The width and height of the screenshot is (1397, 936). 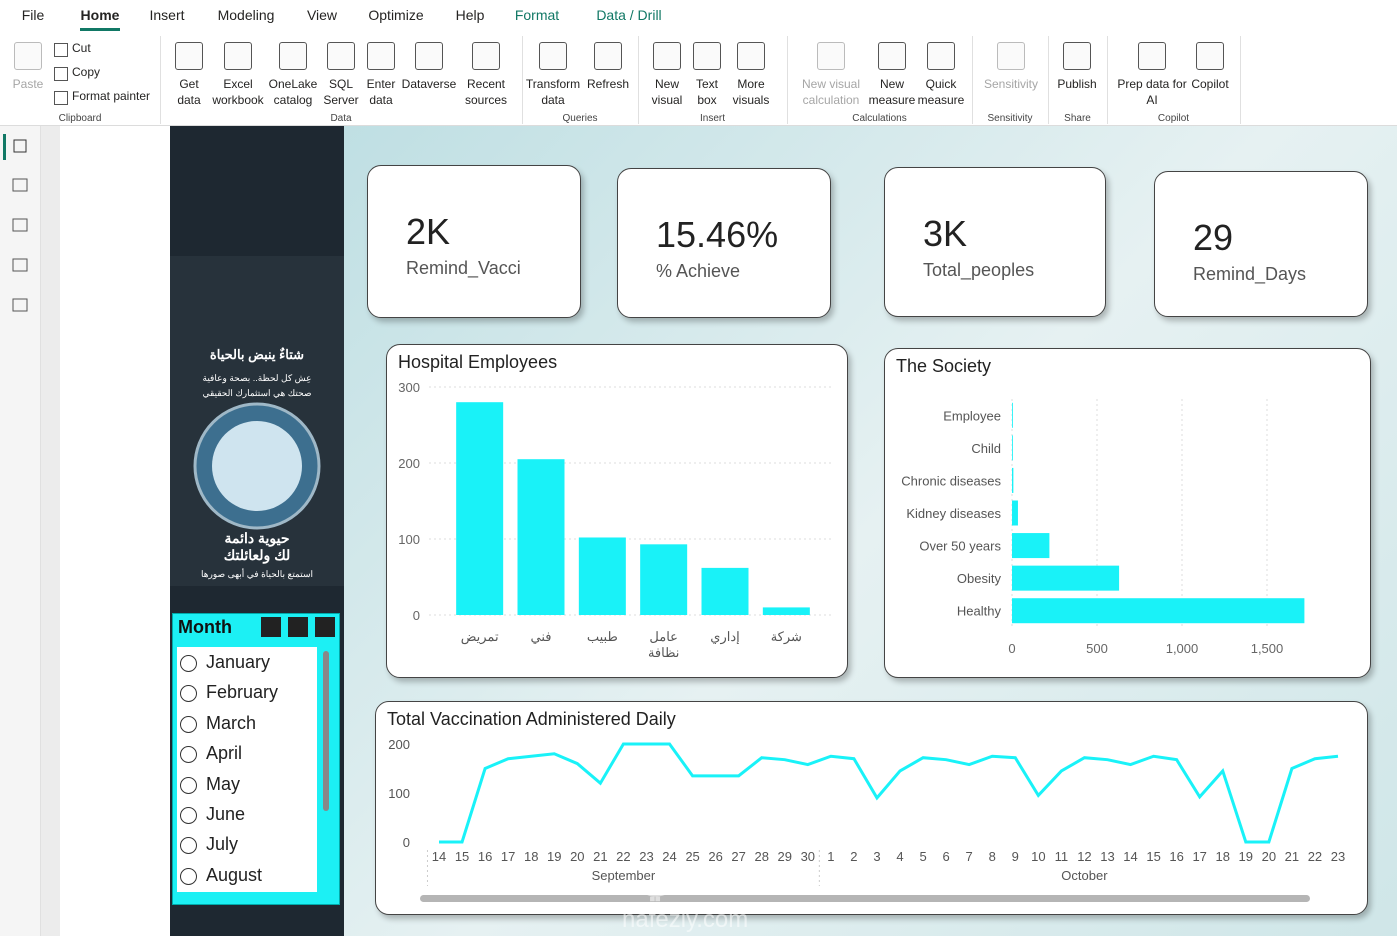 What do you see at coordinates (224, 753) in the screenshot?
I see `slicer-item: April` at bounding box center [224, 753].